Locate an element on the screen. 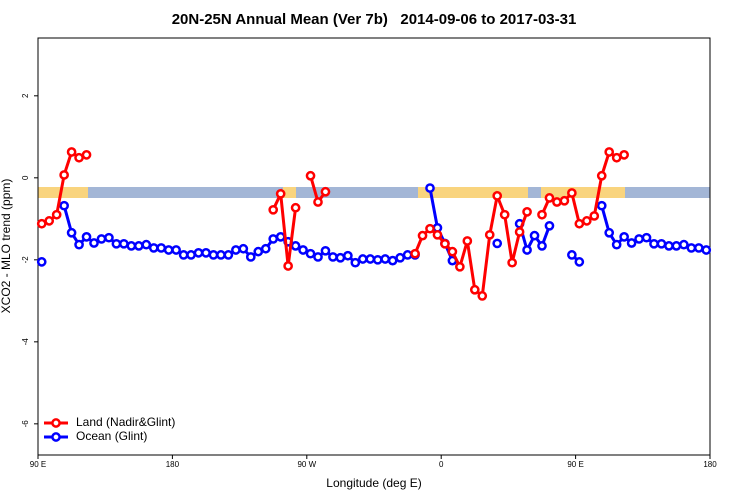 This screenshot has height=500, width=750. x-tick-label: 0 is located at coordinates (441, 464).